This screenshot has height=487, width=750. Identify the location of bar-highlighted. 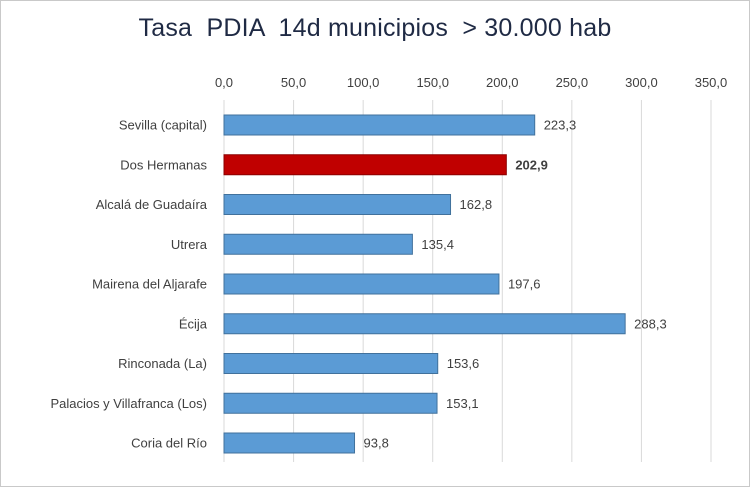
(365, 165).